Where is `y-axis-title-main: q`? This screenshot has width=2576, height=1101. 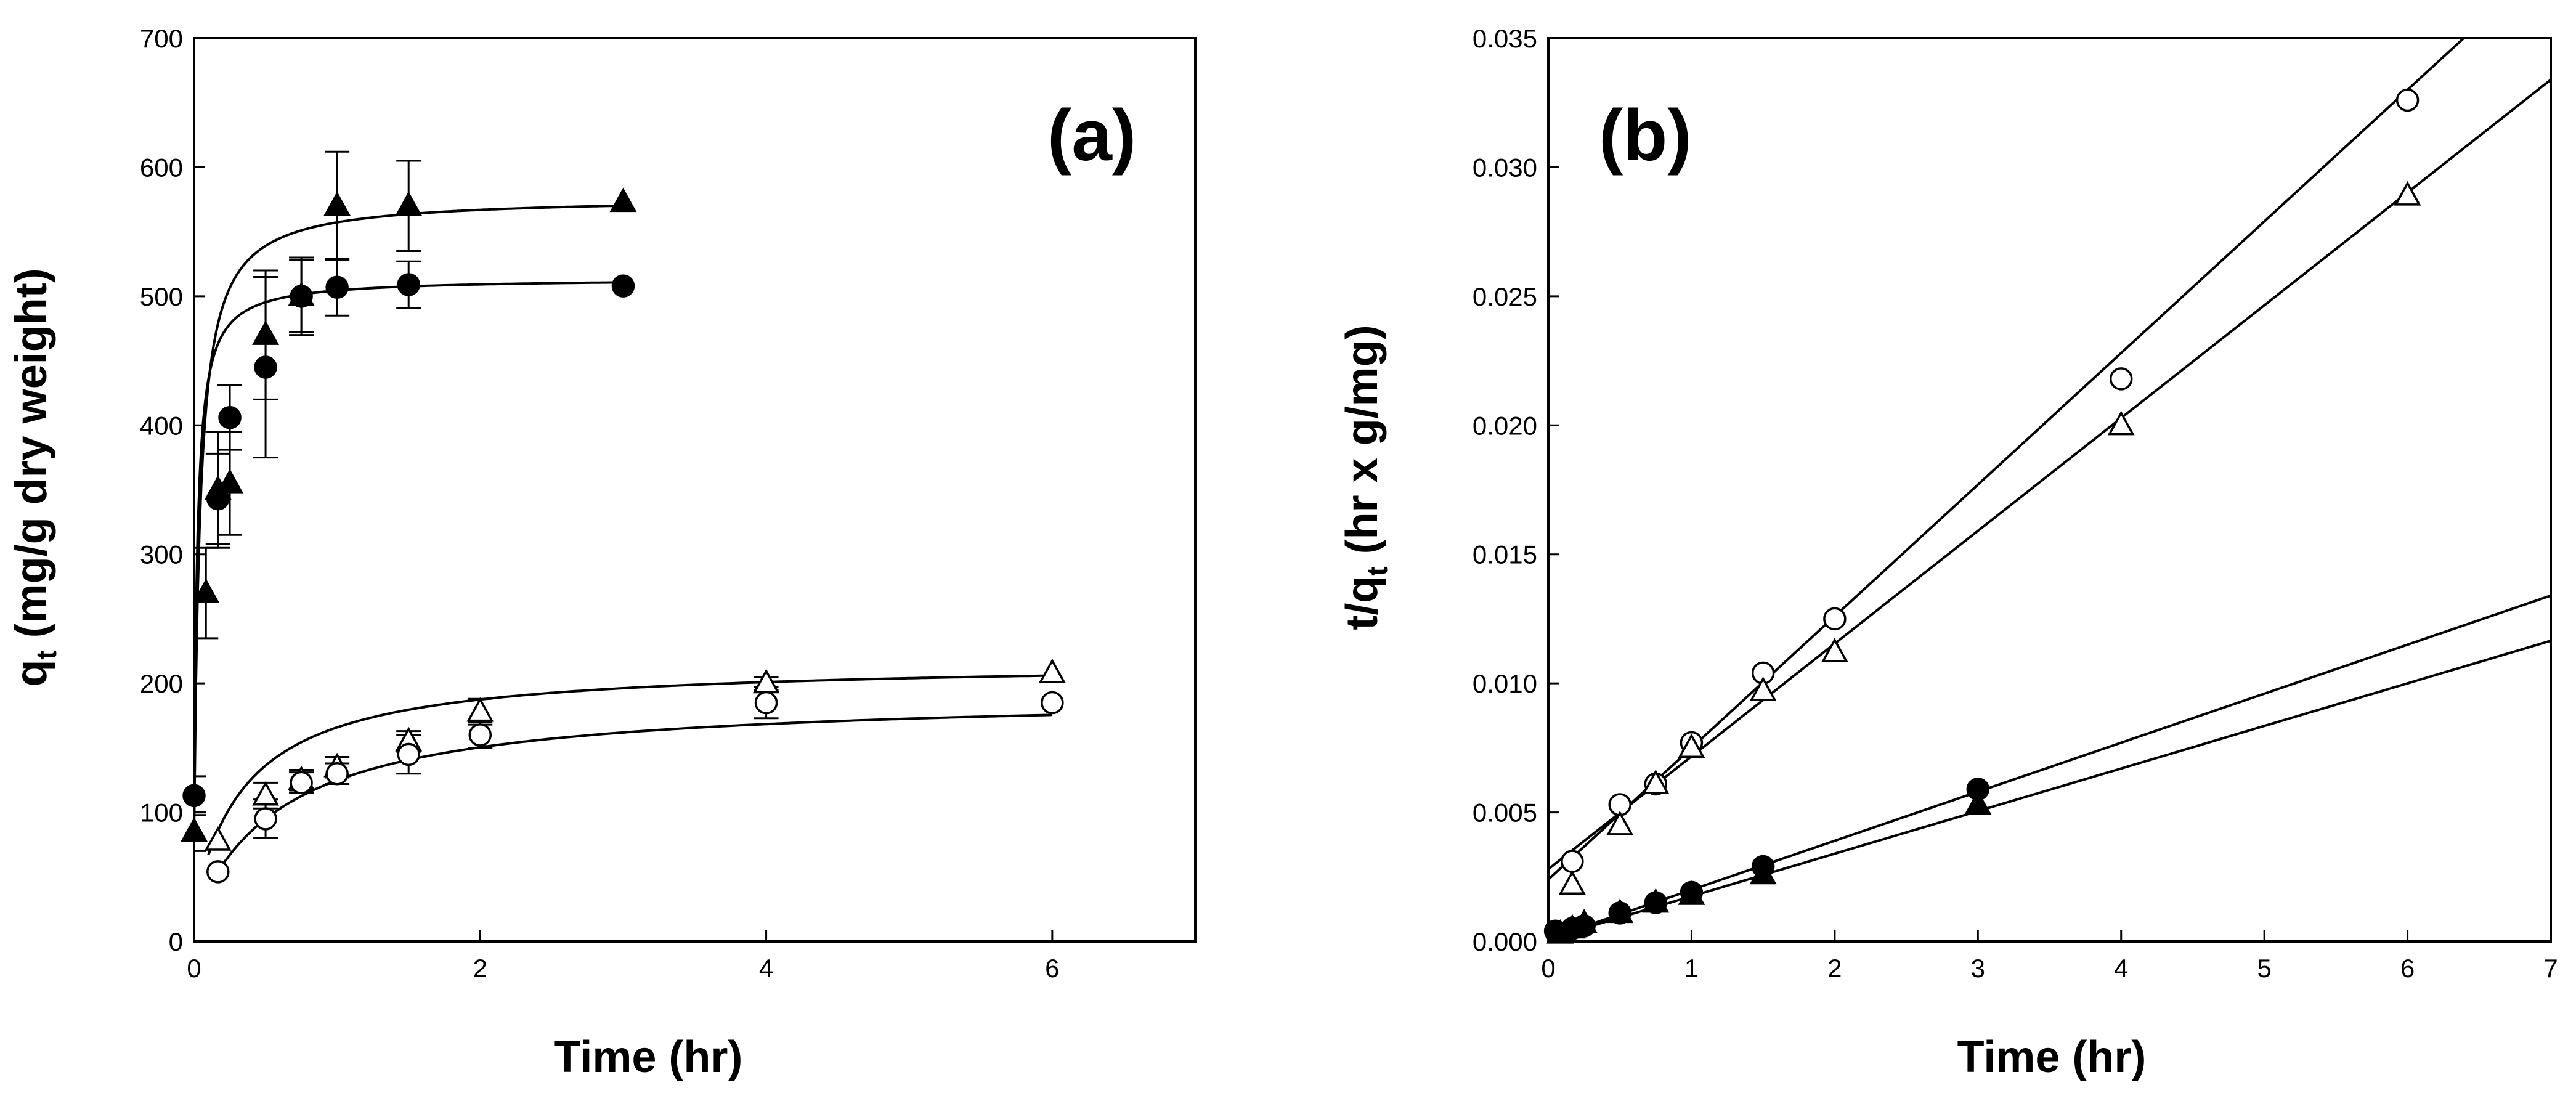 y-axis-title-main: q is located at coordinates (31, 674).